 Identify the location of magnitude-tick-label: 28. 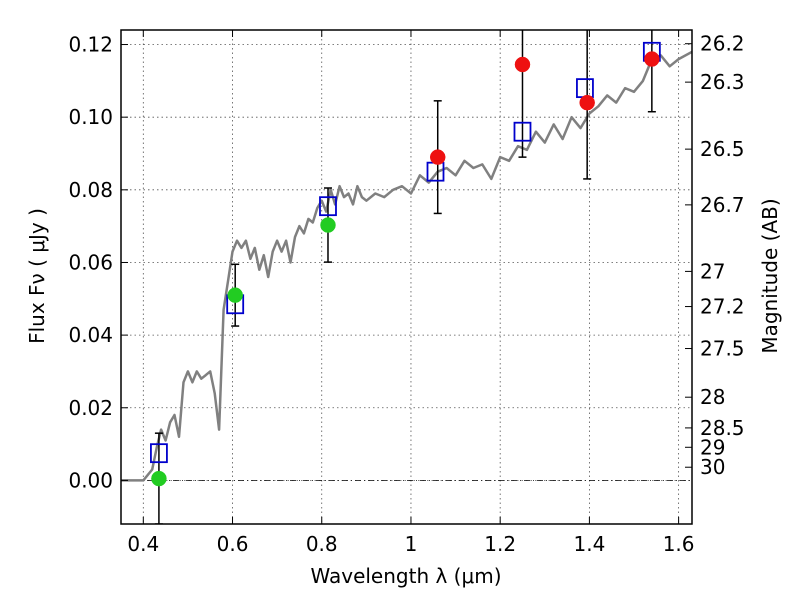
(712, 397).